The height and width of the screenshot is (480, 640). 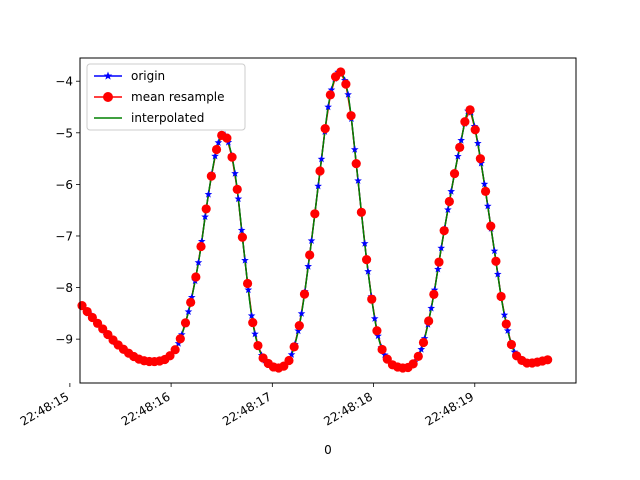 What do you see at coordinates (64, 236) in the screenshot?
I see `y-tick-label: −7` at bounding box center [64, 236].